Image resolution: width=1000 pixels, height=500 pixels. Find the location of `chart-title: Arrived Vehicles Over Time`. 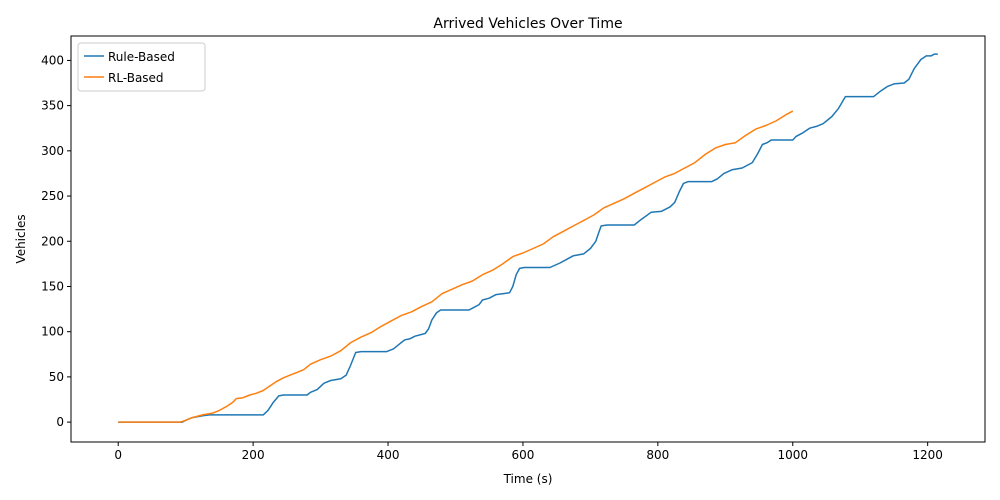

chart-title: Arrived Vehicles Over Time is located at coordinates (527, 24).